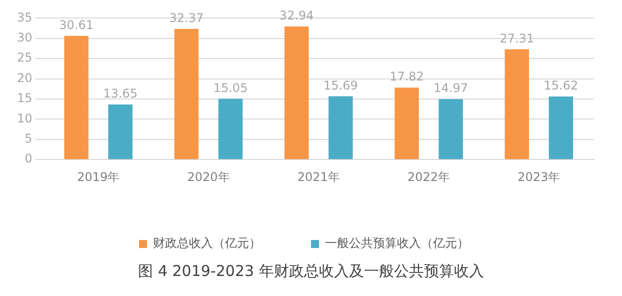  What do you see at coordinates (561, 85) in the screenshot?
I see `data-label: 15.62` at bounding box center [561, 85].